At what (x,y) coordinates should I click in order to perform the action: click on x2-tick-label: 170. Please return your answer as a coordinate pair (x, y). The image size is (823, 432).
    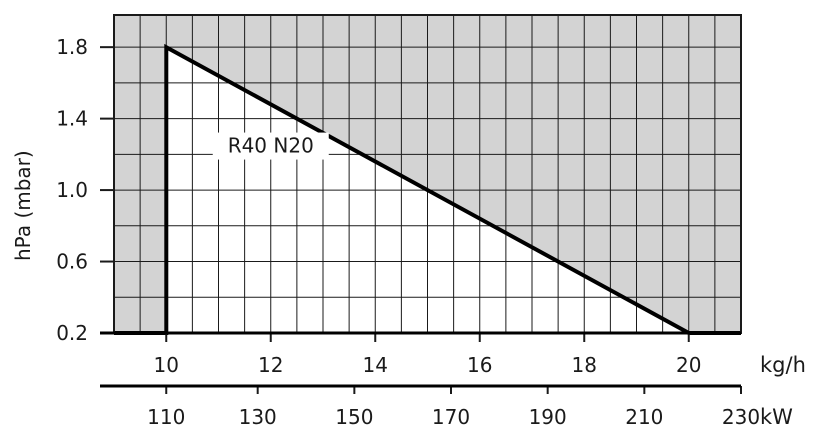
    Looking at the image, I should click on (451, 417).